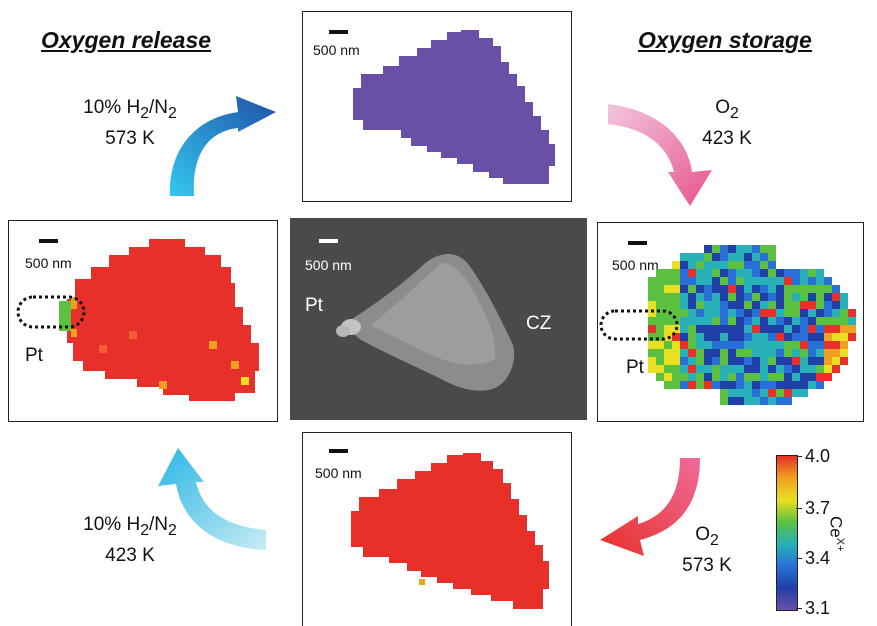 The image size is (877, 626). I want to click on panel-right-map: 500 nm Pt, so click(730, 322).